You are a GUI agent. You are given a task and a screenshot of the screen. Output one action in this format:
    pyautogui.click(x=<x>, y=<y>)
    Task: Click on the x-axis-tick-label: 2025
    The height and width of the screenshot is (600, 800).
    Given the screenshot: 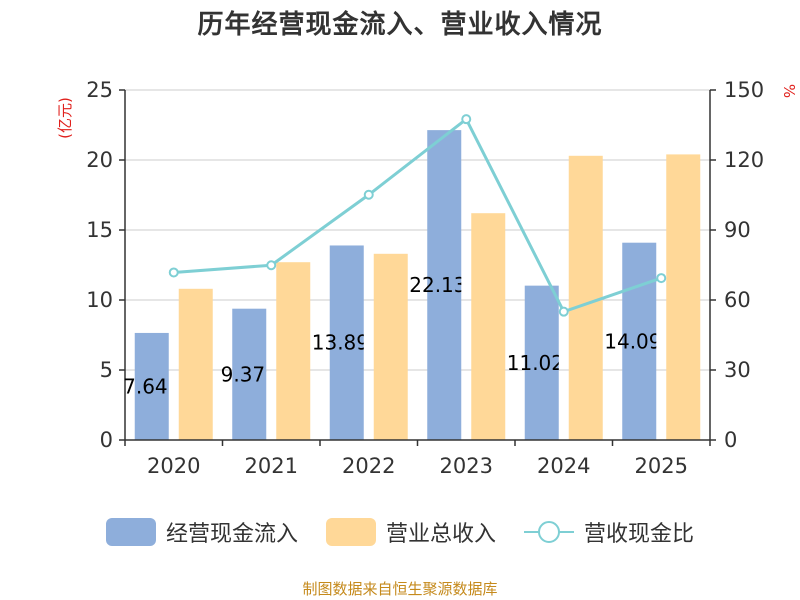 What is the action you would take?
    pyautogui.click(x=661, y=466)
    